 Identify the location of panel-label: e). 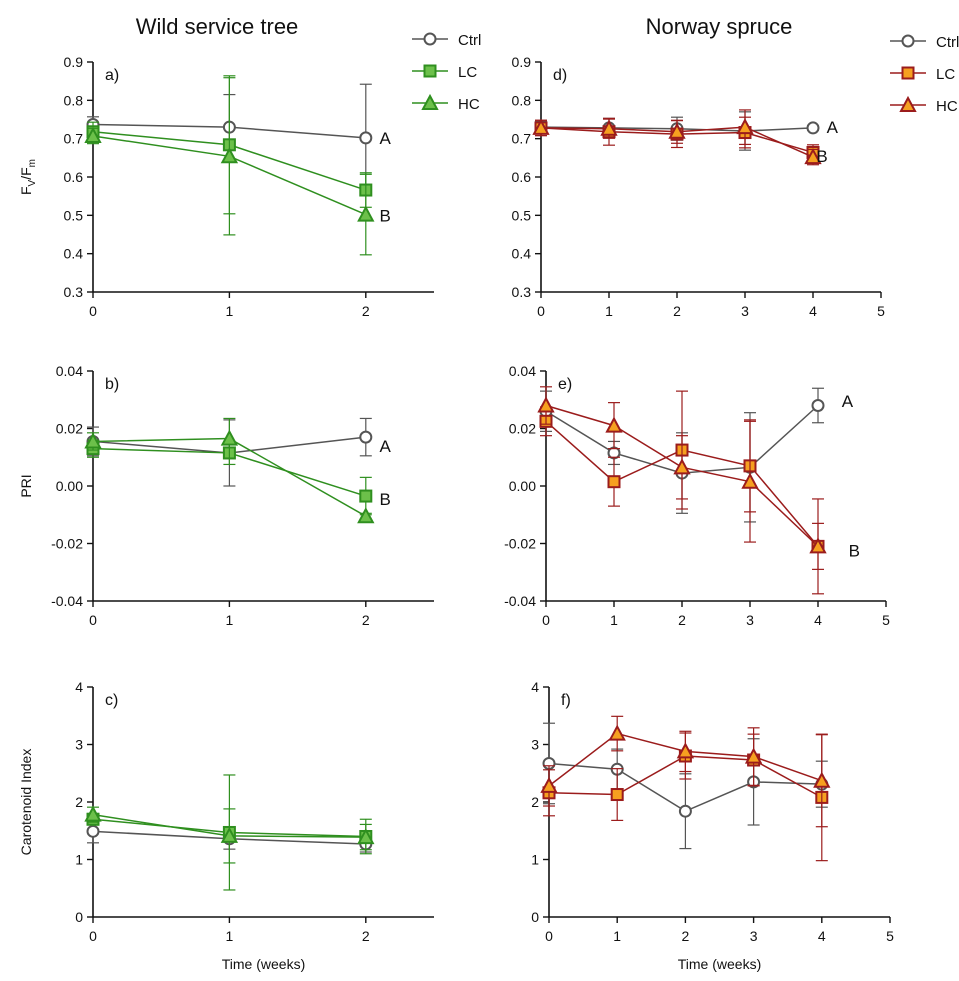
(565, 384).